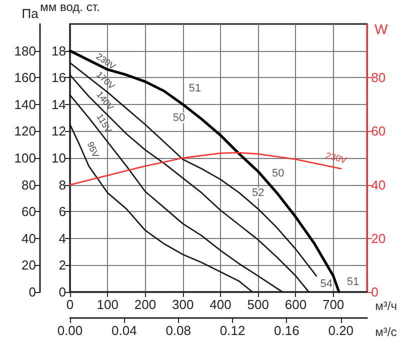  I want to click on y-tick-label: 2, so click(62, 265).